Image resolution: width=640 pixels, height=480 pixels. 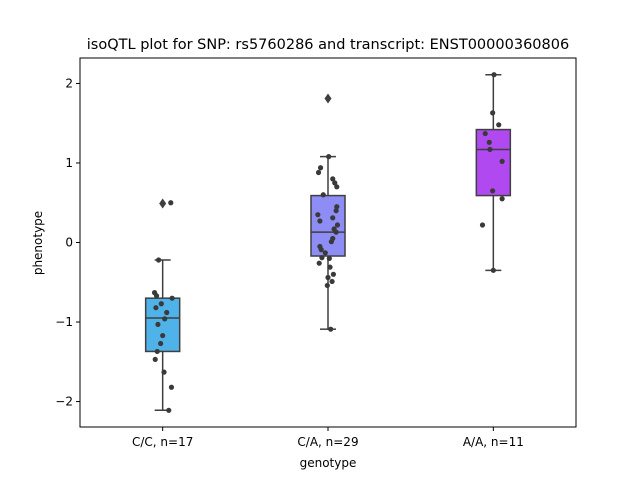 What do you see at coordinates (493, 442) in the screenshot?
I see `x-tick-label: A/A, n=11` at bounding box center [493, 442].